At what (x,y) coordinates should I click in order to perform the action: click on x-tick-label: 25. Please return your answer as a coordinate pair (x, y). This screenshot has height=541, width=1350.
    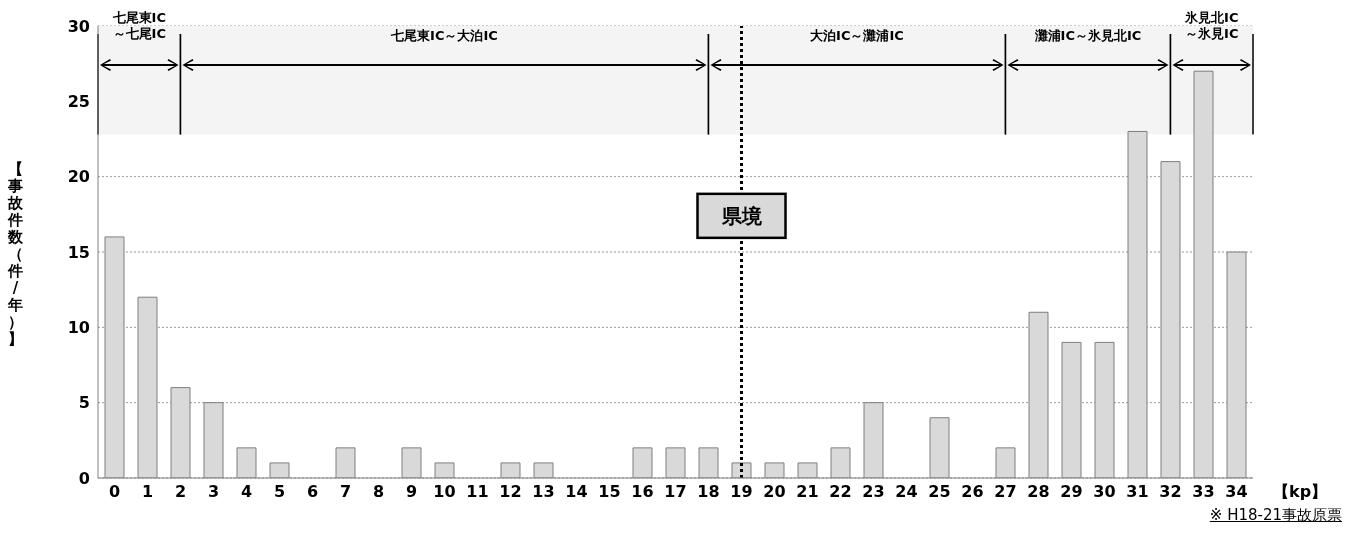
    Looking at the image, I should click on (939, 492).